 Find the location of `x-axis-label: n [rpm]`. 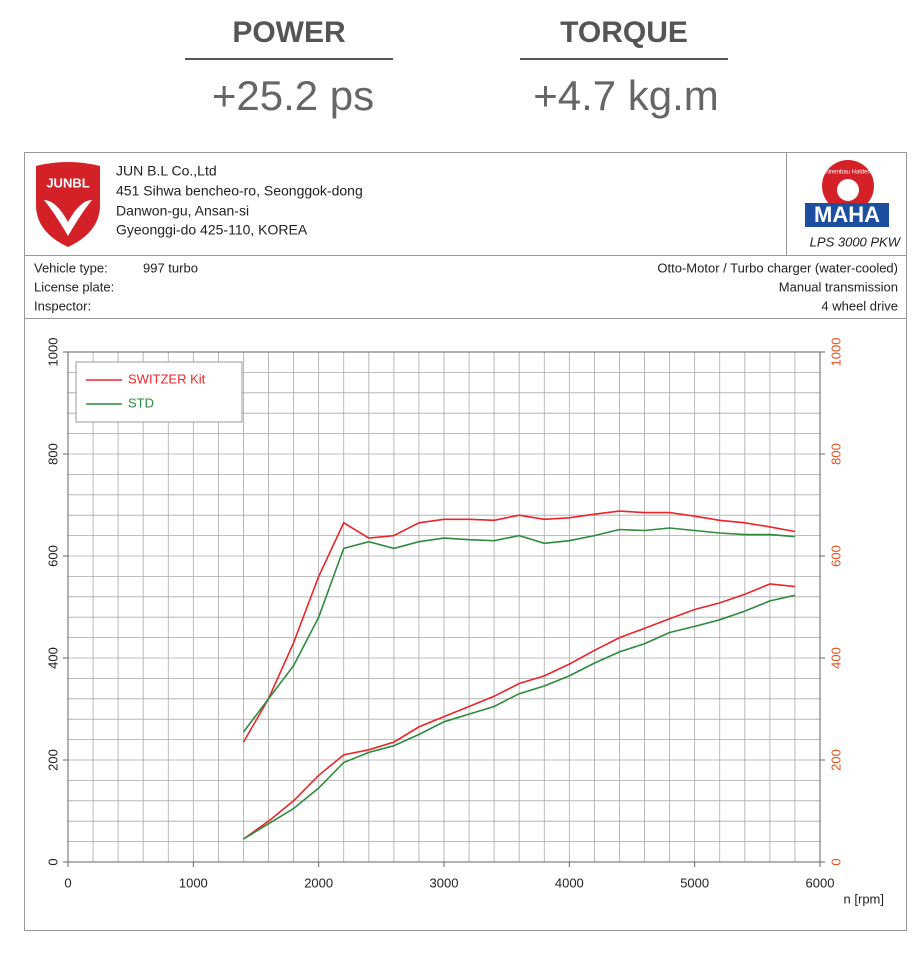

x-axis-label: n [rpm] is located at coordinates (864, 898).